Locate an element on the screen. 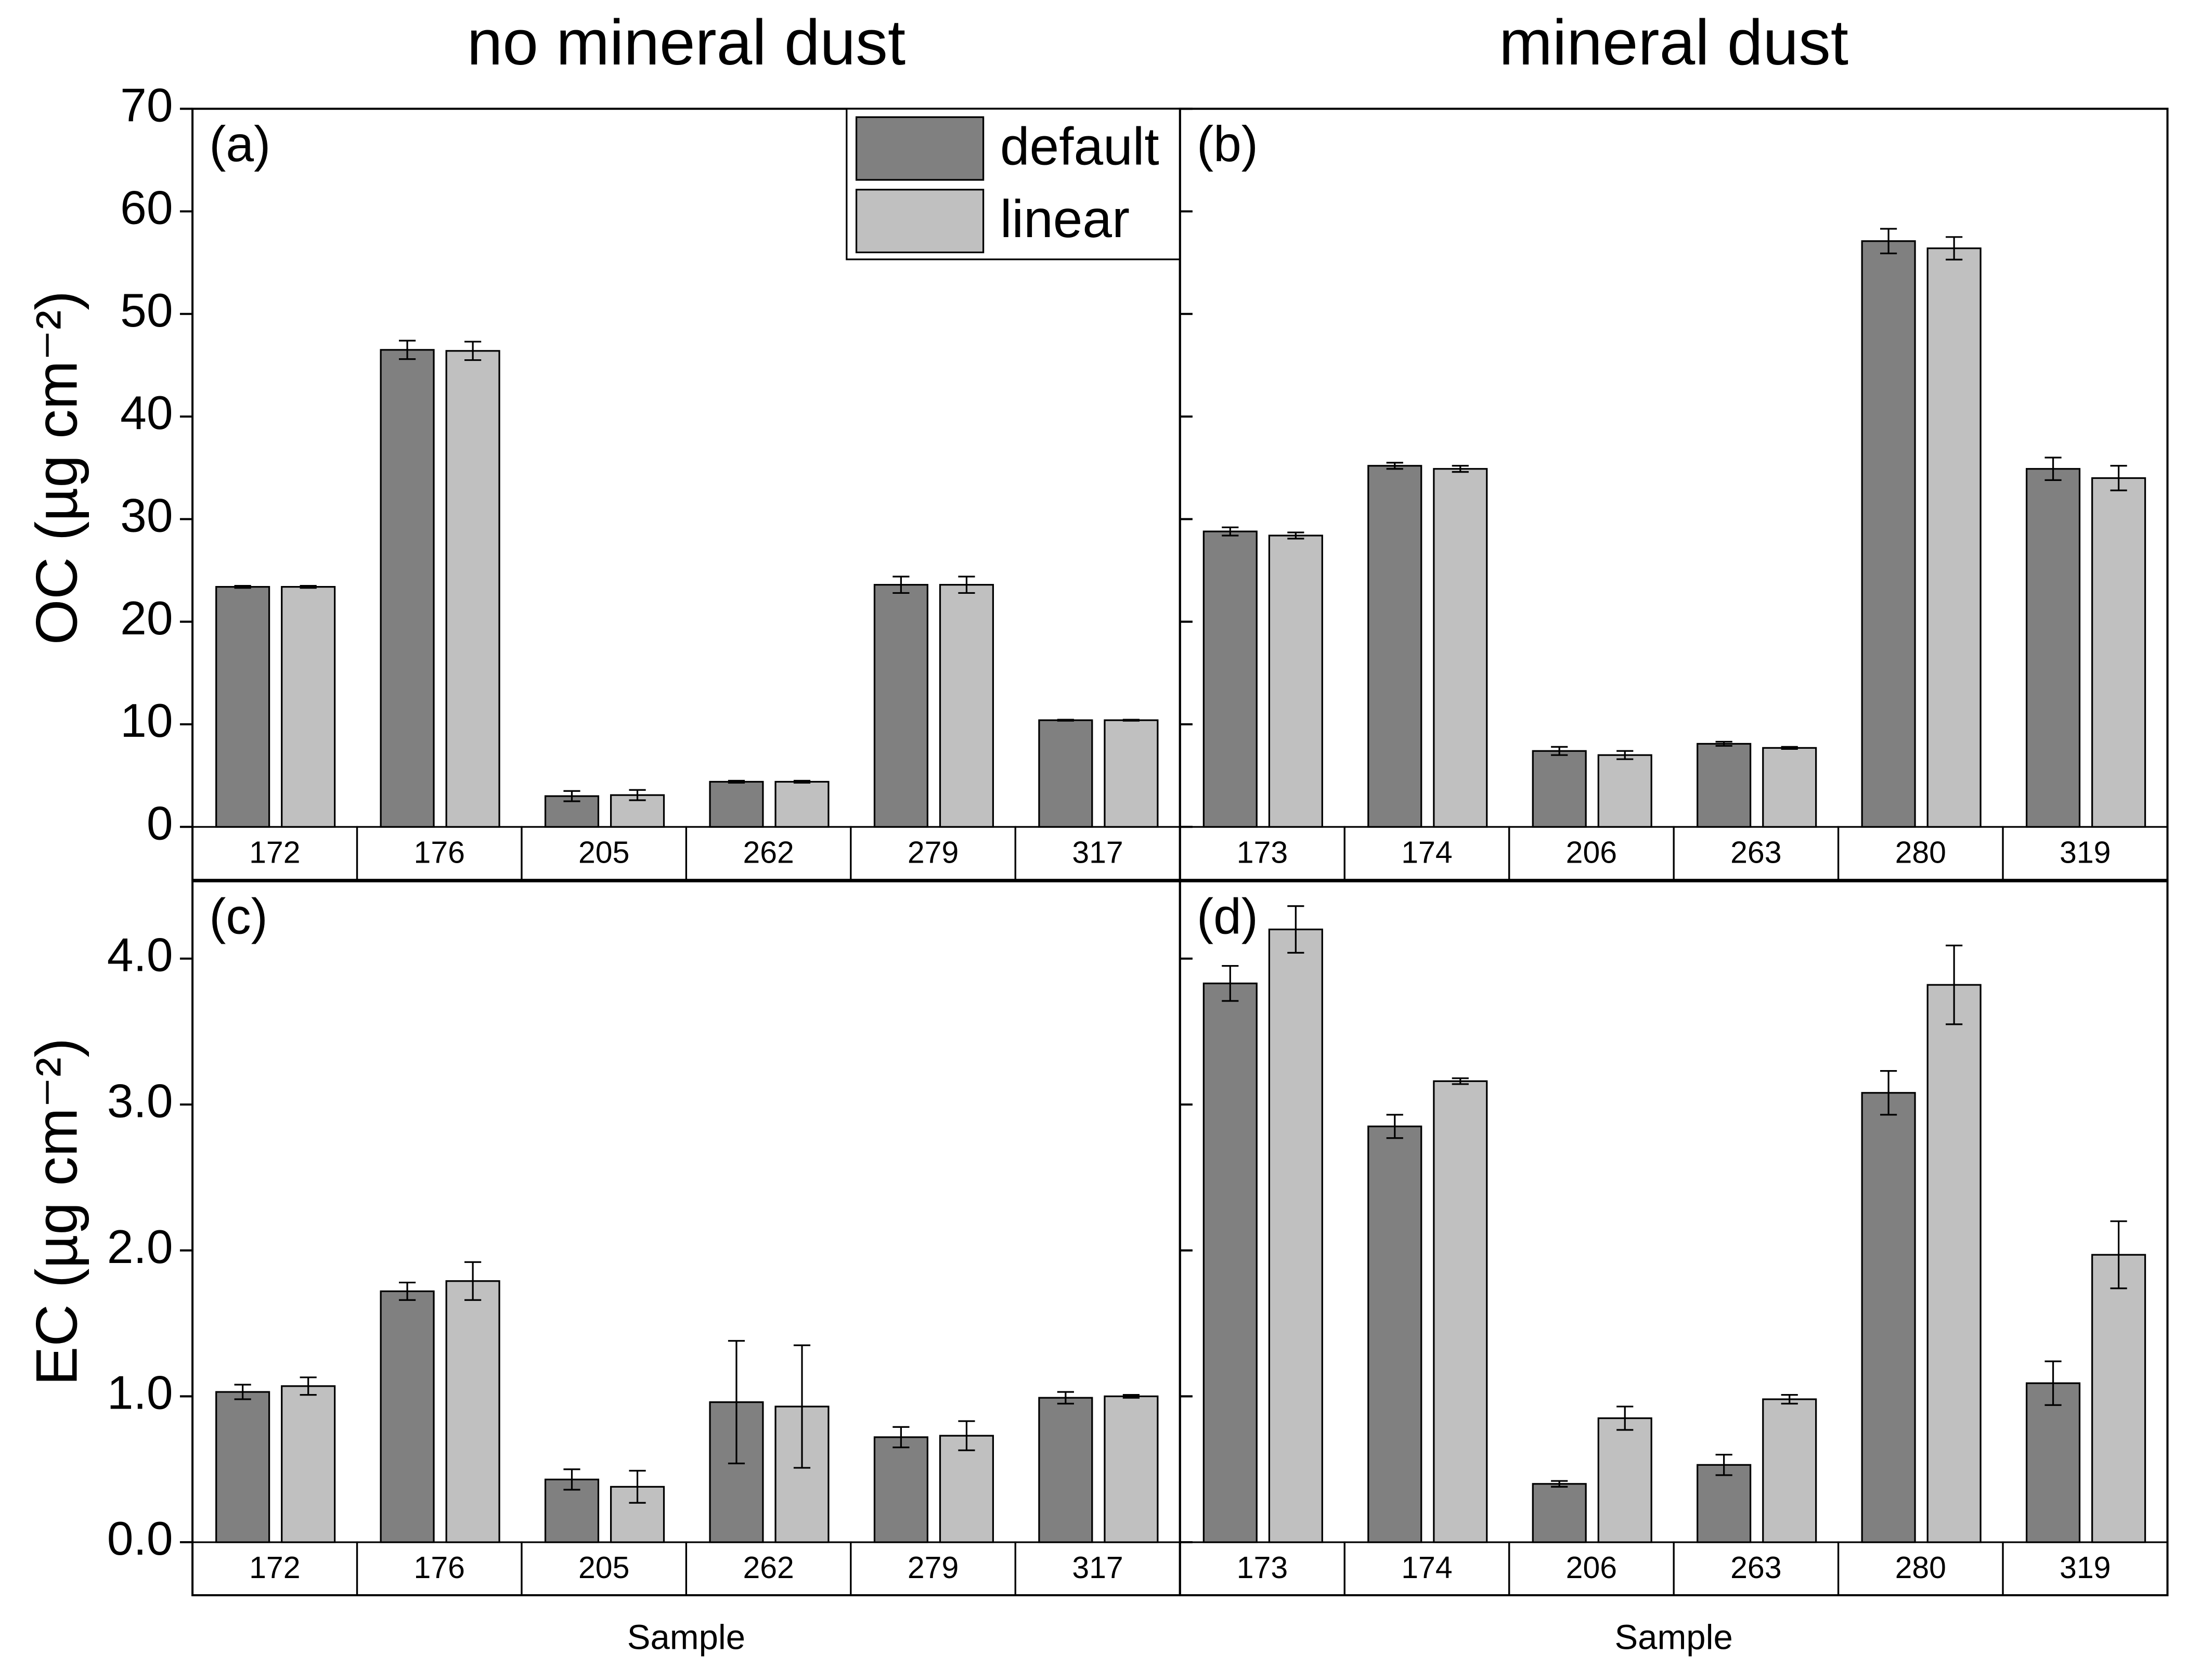  y-tick-label: 4.0 is located at coordinates (140, 956).